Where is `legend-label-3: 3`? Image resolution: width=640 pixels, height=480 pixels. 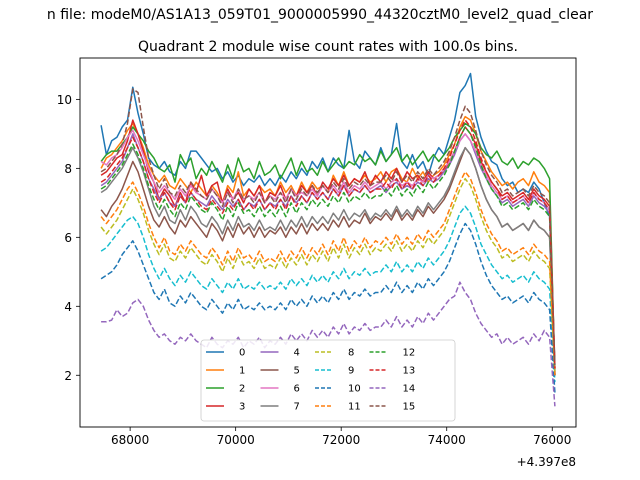 legend-label-3: 3 is located at coordinates (242, 407).